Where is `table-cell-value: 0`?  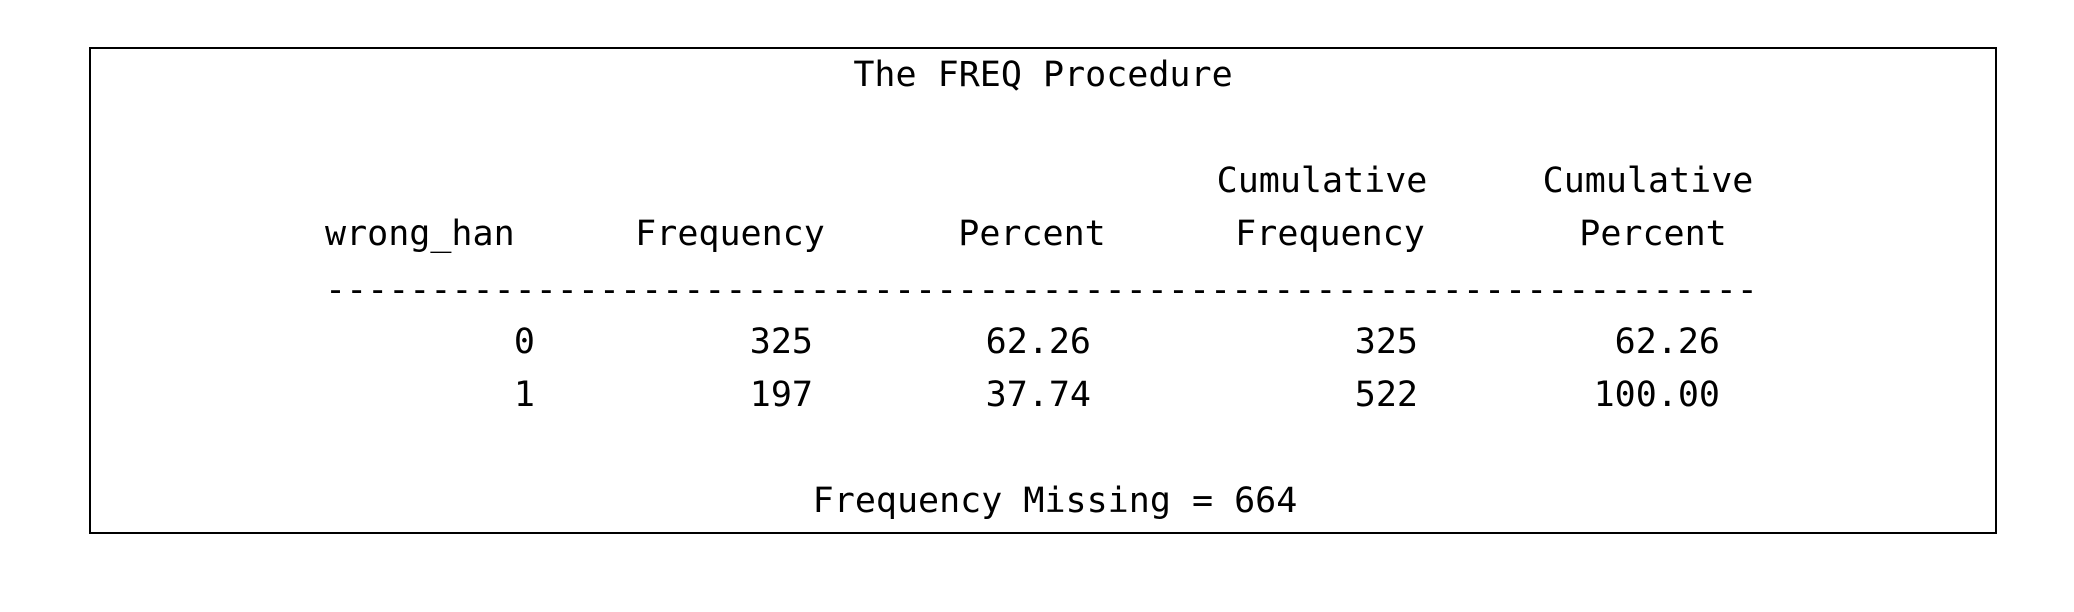 table-cell-value: 0 is located at coordinates (524, 342).